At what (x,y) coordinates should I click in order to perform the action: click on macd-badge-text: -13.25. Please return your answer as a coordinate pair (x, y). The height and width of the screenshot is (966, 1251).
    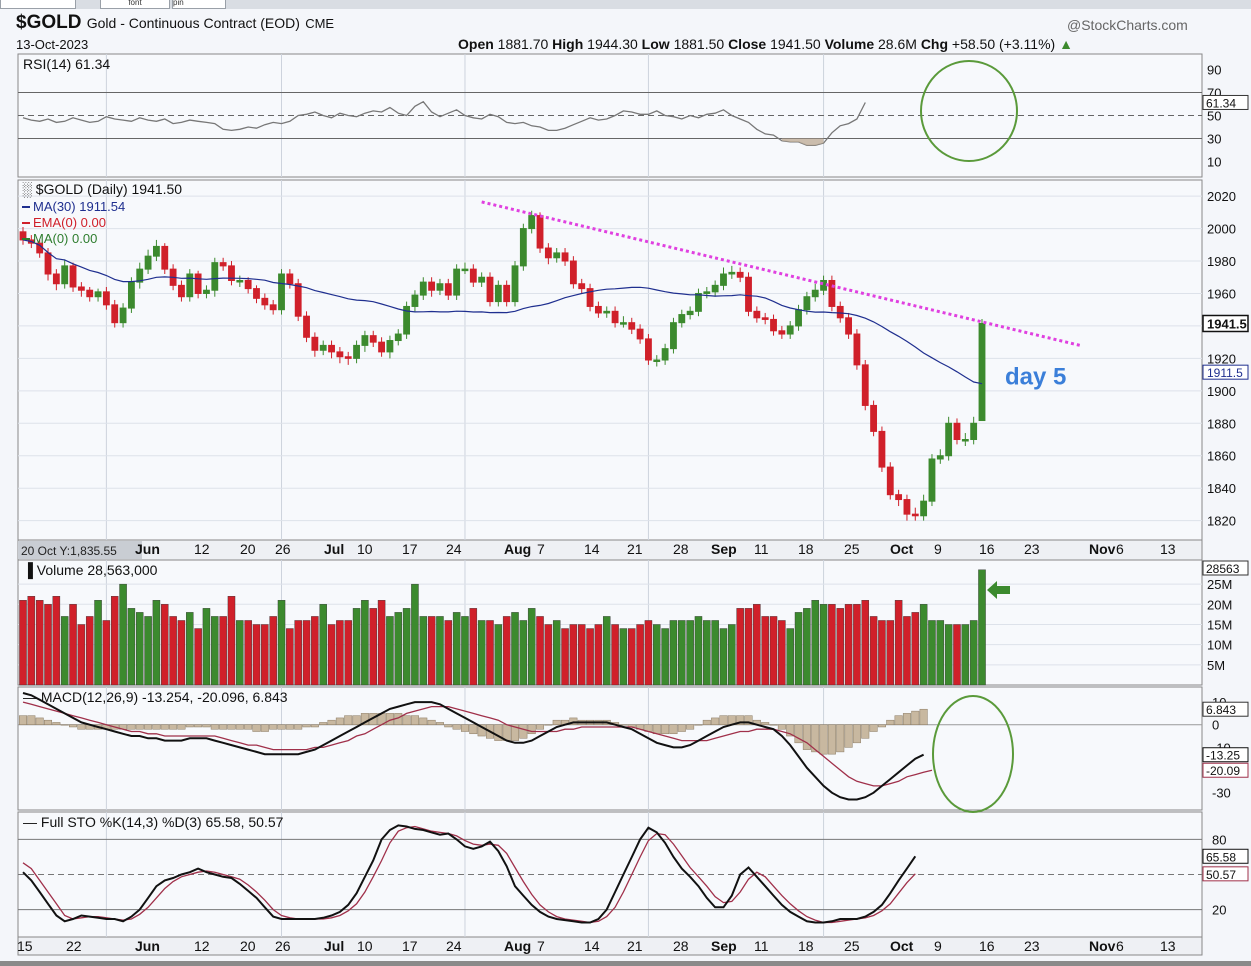
    Looking at the image, I should click on (1223, 756).